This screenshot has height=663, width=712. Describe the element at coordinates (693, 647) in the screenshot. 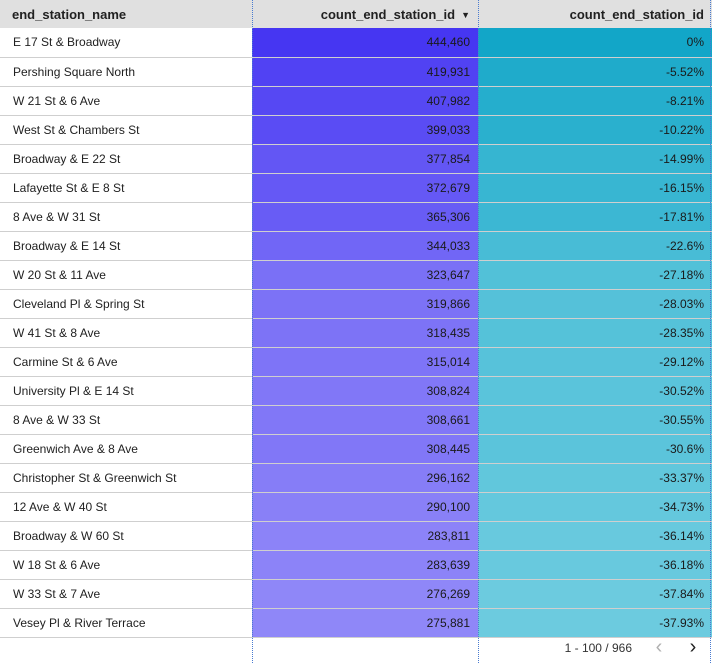

I see `chevron-right-icon: ›` at that location.